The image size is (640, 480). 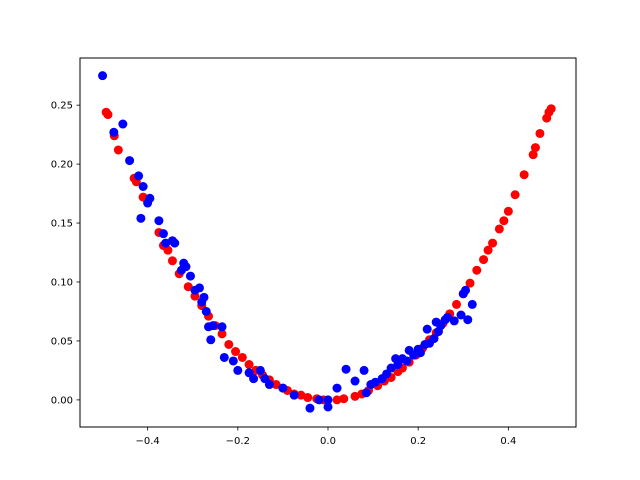 What do you see at coordinates (418, 441) in the screenshot?
I see `x-tick-label: 0.2` at bounding box center [418, 441].